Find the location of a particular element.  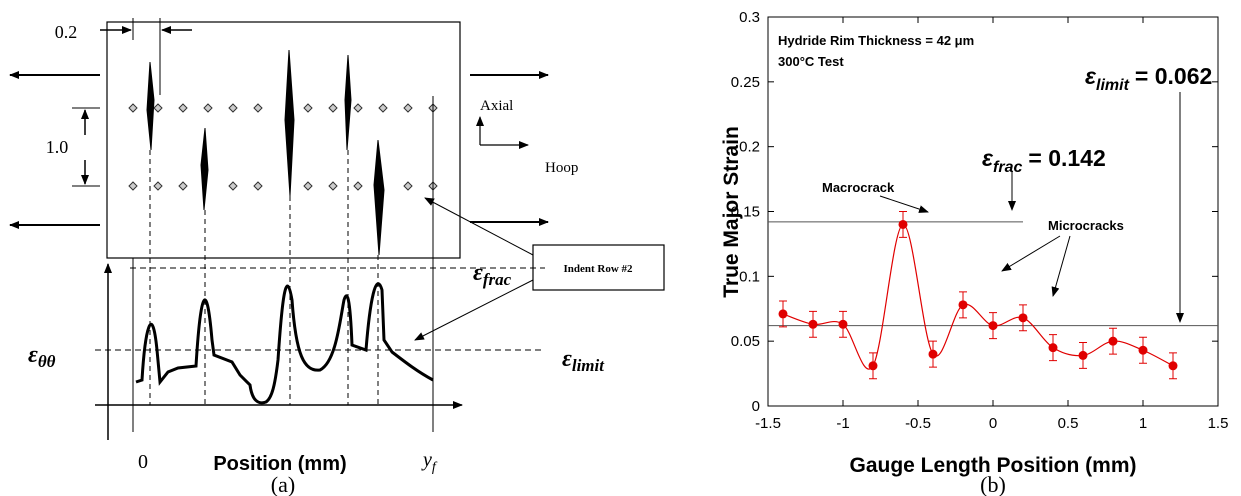

reference-label: εlimit = 0.062 is located at coordinates (1148, 78).